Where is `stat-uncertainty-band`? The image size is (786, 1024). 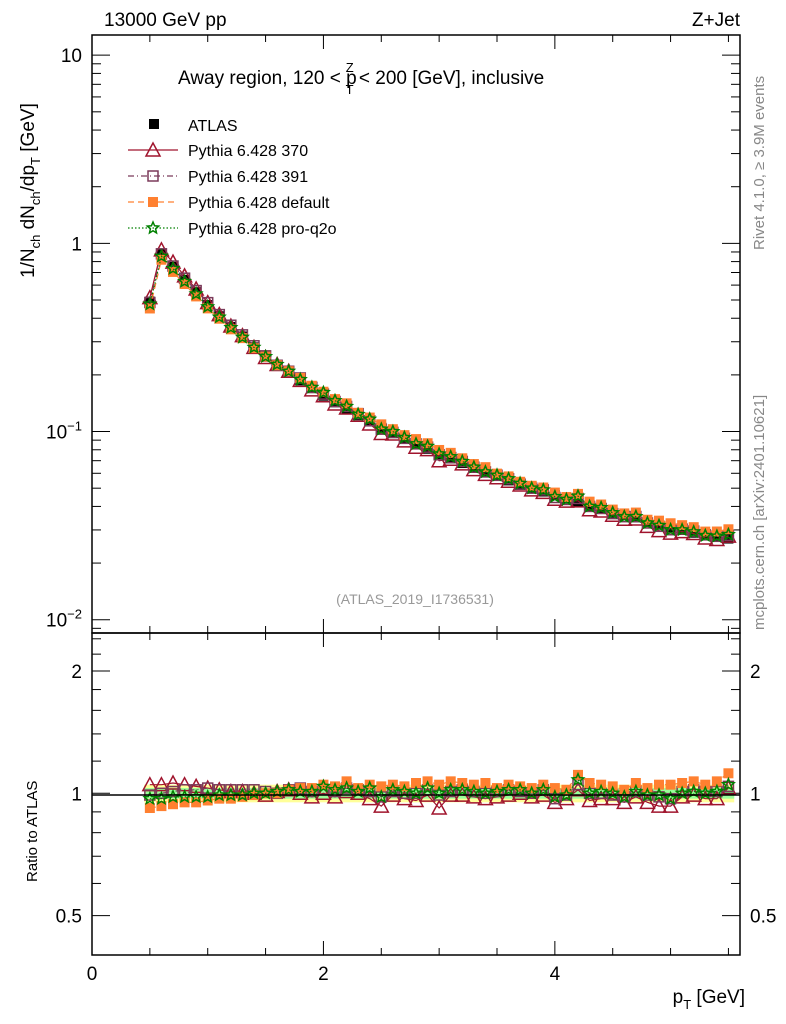
stat-uncertainty-band is located at coordinates (439, 793).